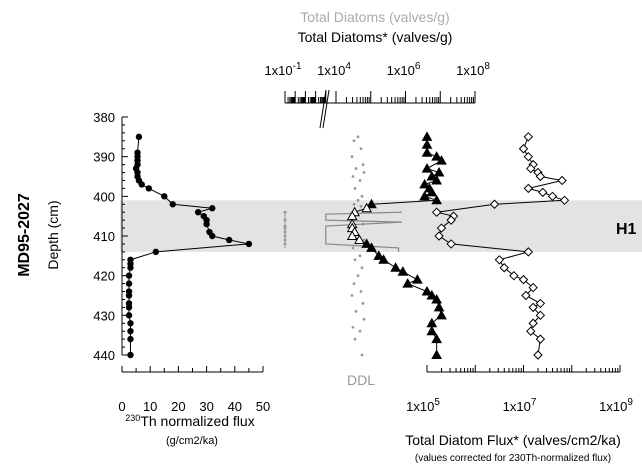 This screenshot has width=642, height=470. What do you see at coordinates (178, 406) in the screenshot?
I see `th-flux-tick-label: 20` at bounding box center [178, 406].